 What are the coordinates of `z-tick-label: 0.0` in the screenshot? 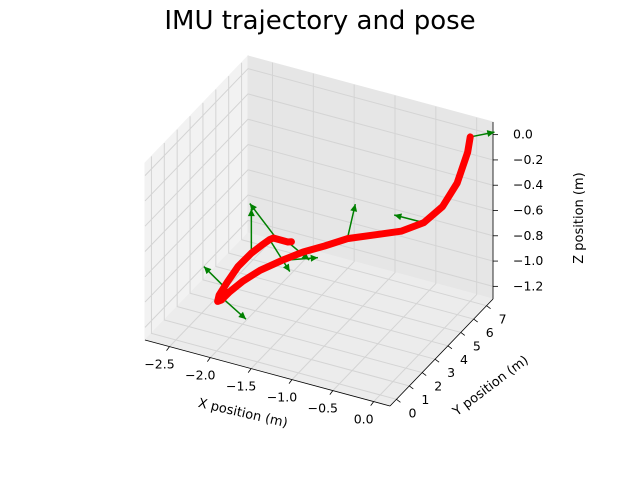 It's located at (523, 134).